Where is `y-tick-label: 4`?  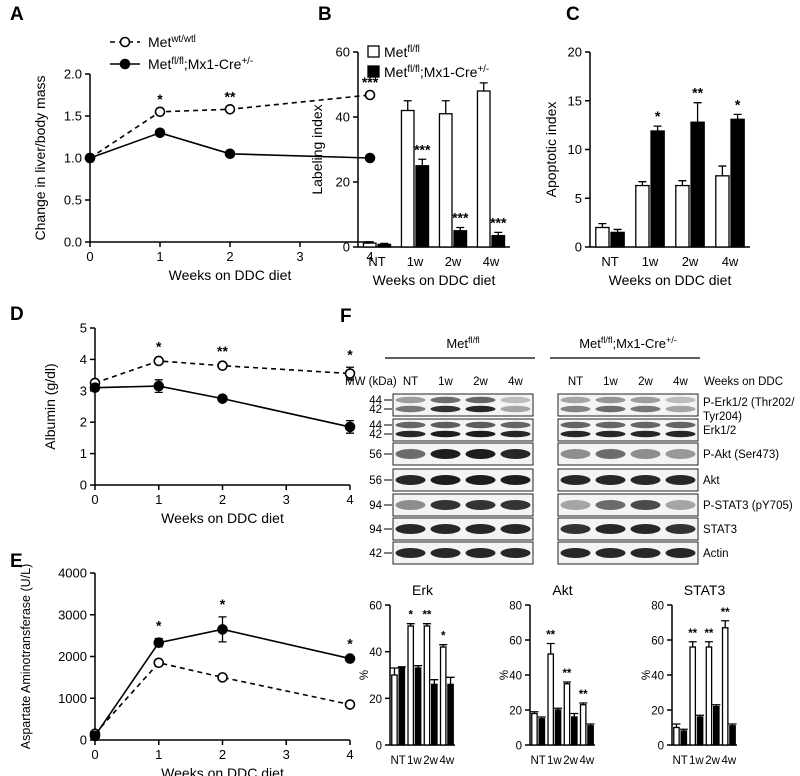 y-tick-label: 4 is located at coordinates (83, 359).